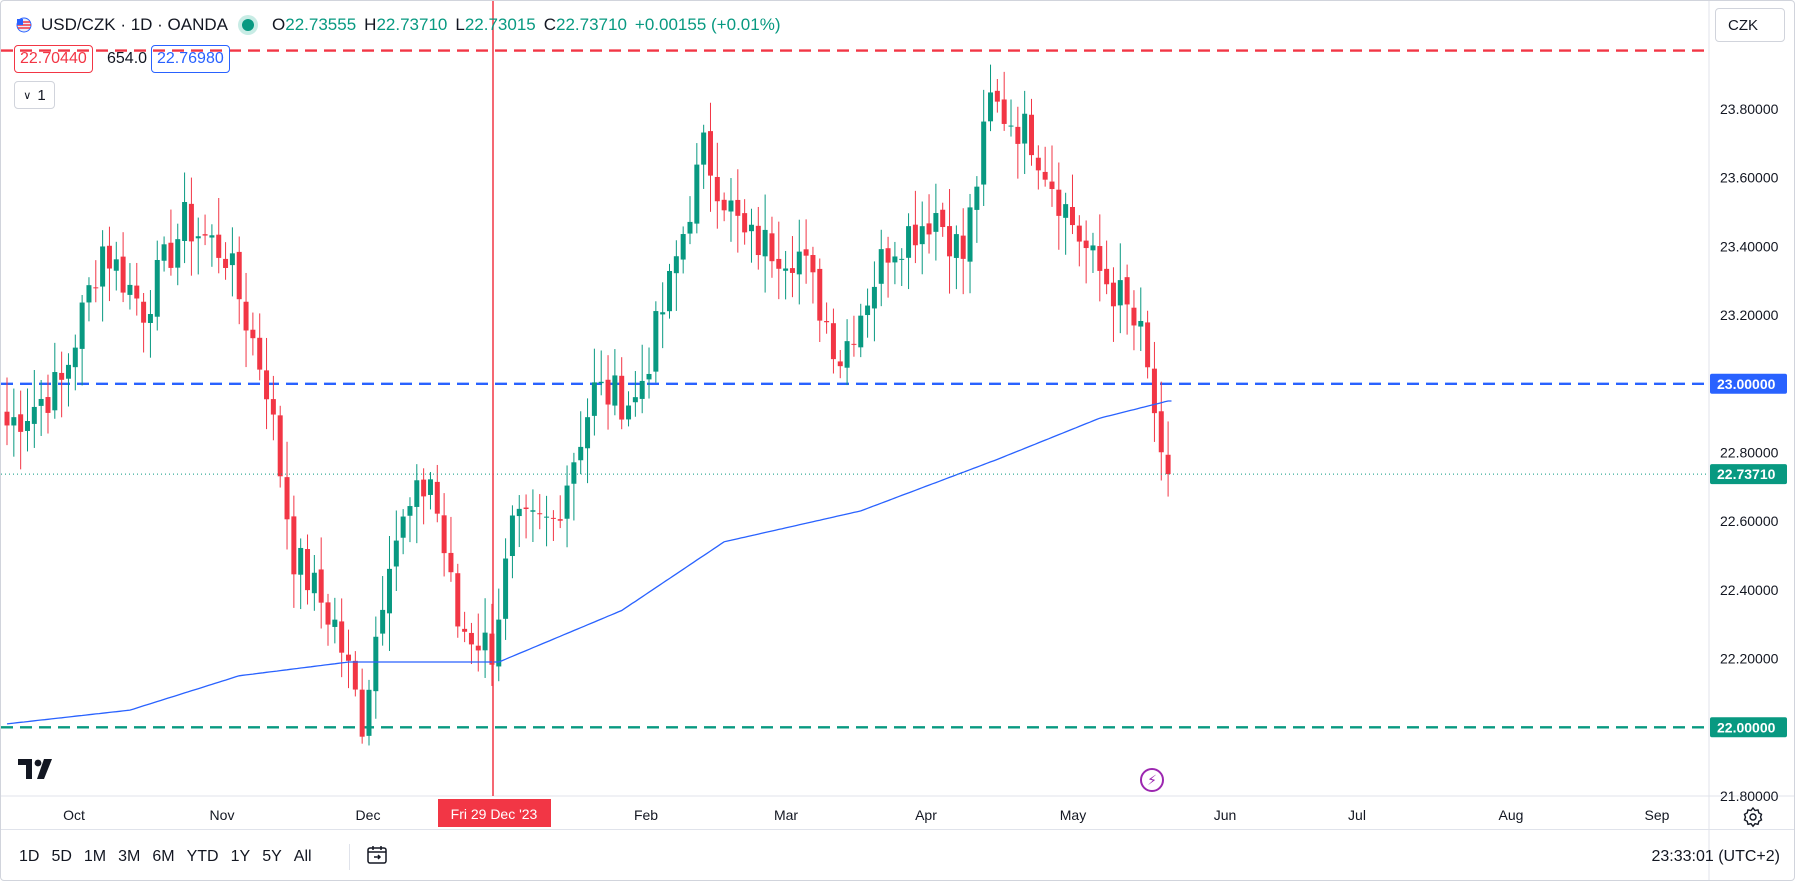 This screenshot has height=881, width=1795. What do you see at coordinates (1750, 25) in the screenshot?
I see `currency-selector: CZK` at bounding box center [1750, 25].